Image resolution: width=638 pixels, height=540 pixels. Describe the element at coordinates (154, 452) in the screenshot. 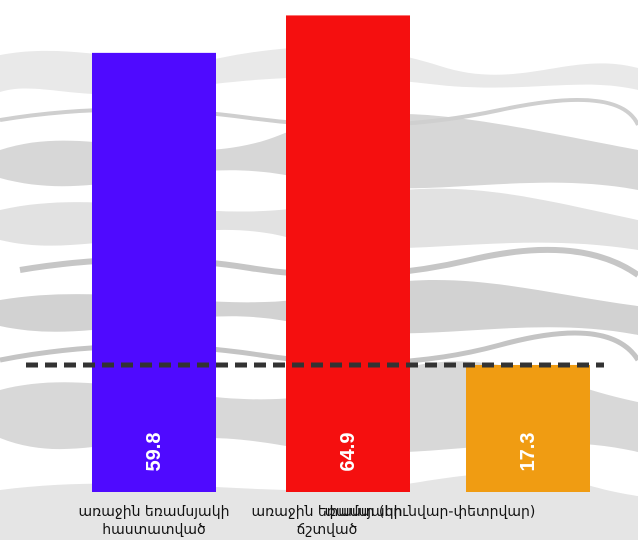

I see `value-label-1: 59.8` at that location.